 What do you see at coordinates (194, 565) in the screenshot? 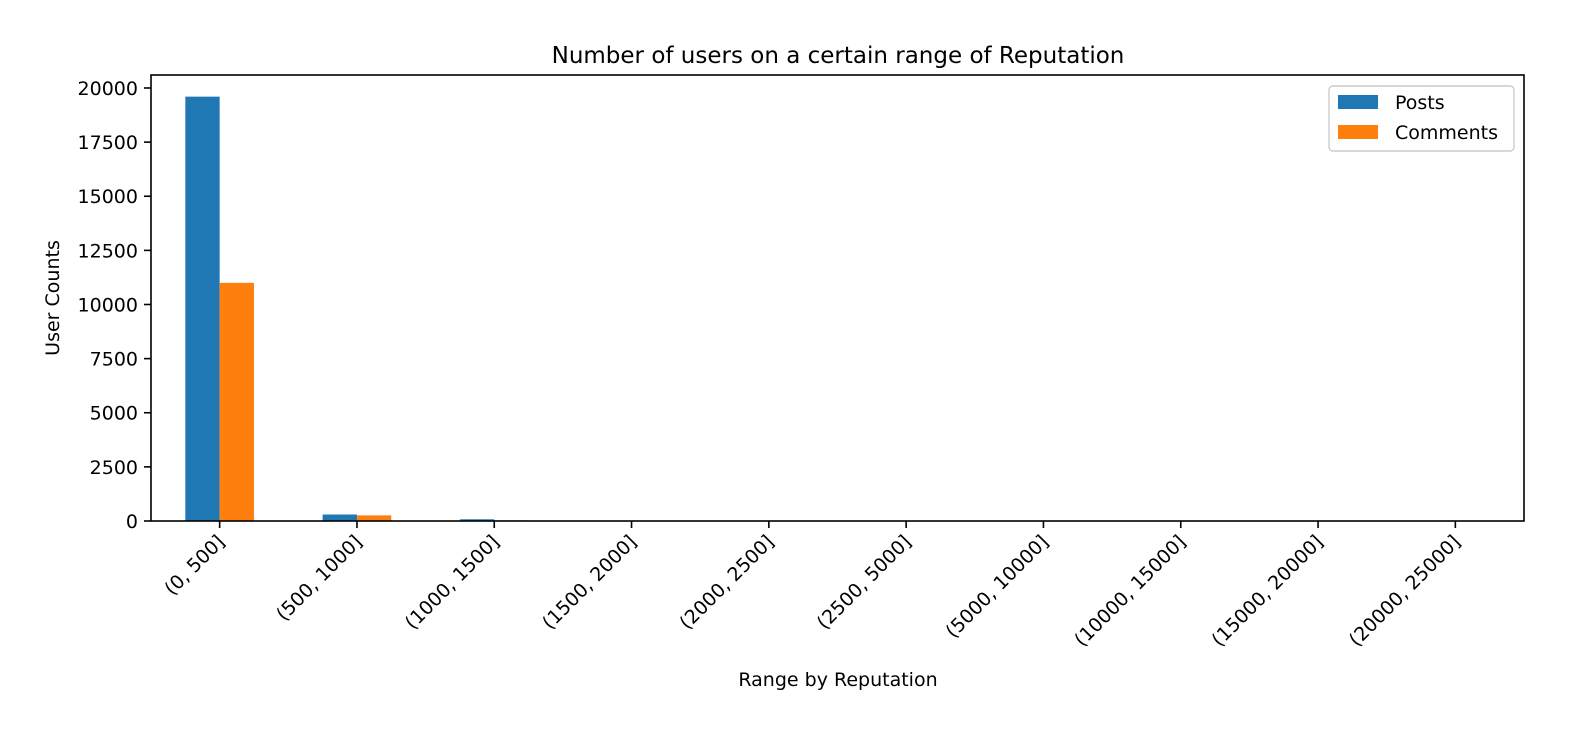
I see `x-tick-label: (0, 500]` at bounding box center [194, 565].